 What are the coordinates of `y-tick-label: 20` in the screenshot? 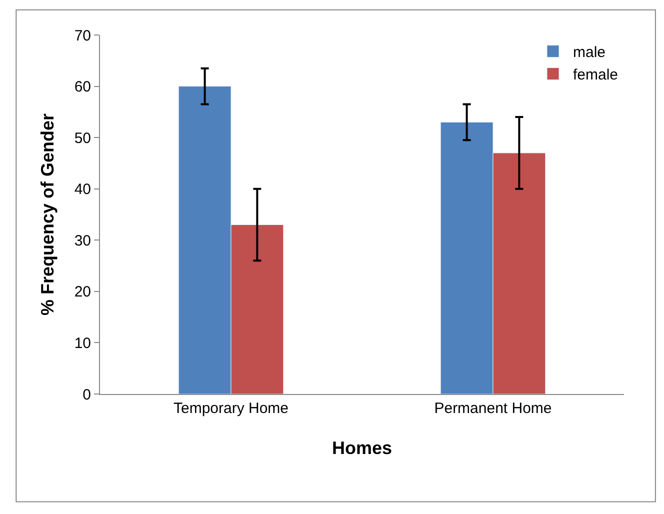 It's located at (82, 292).